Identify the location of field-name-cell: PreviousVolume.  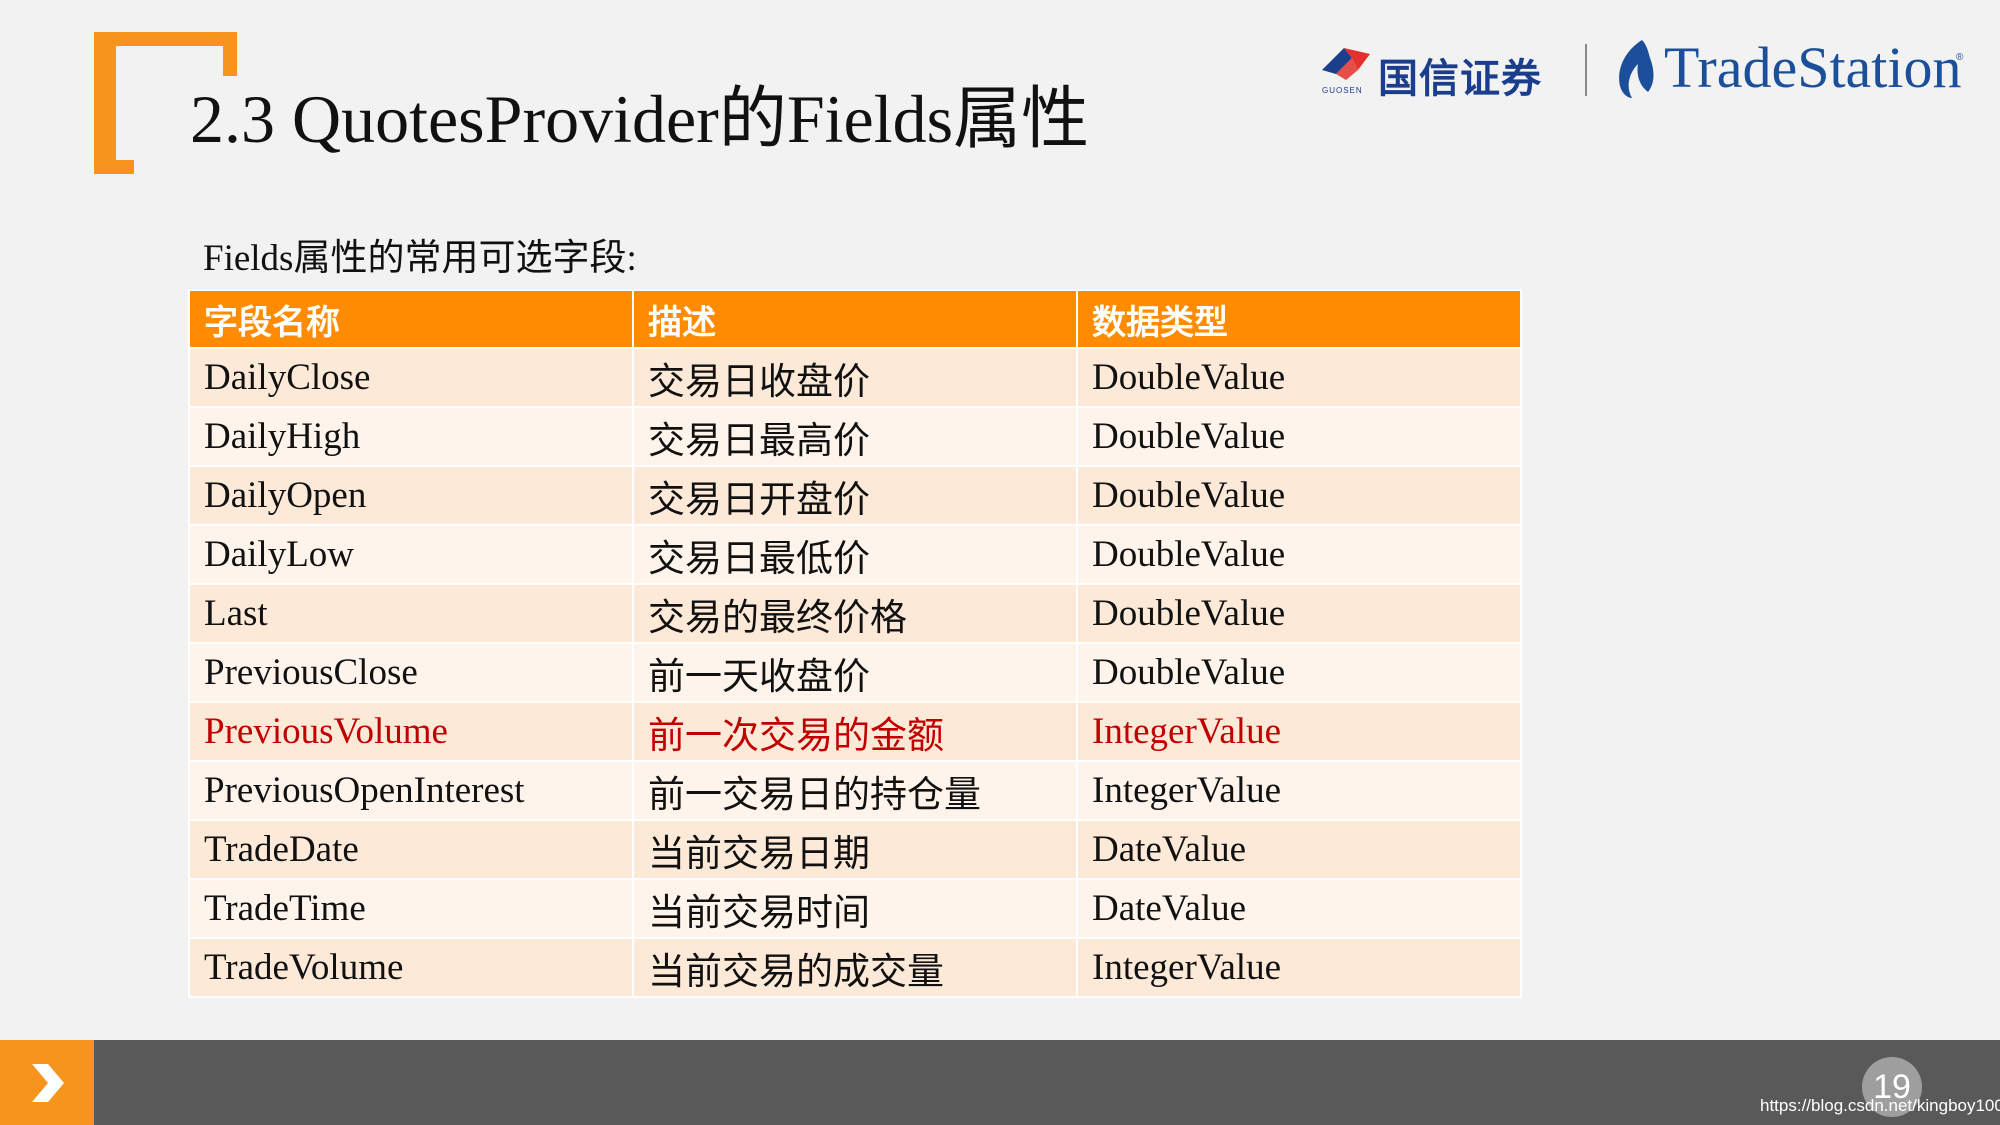
(411, 731).